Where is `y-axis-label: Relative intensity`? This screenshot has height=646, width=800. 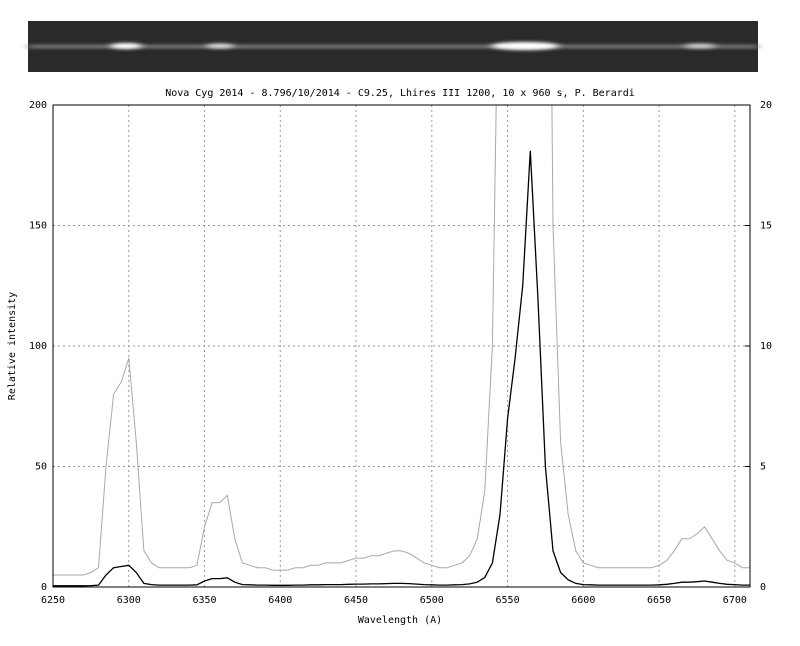
y-axis-label: Relative intensity is located at coordinates (12, 346).